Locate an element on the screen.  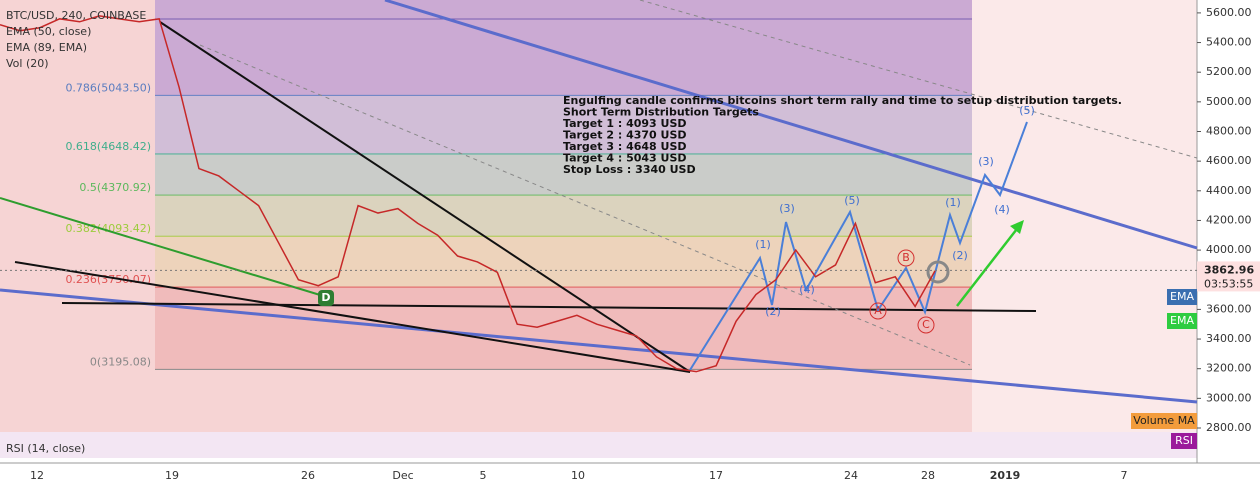
axis-tag-label: RSI is located at coordinates (1184, 440).